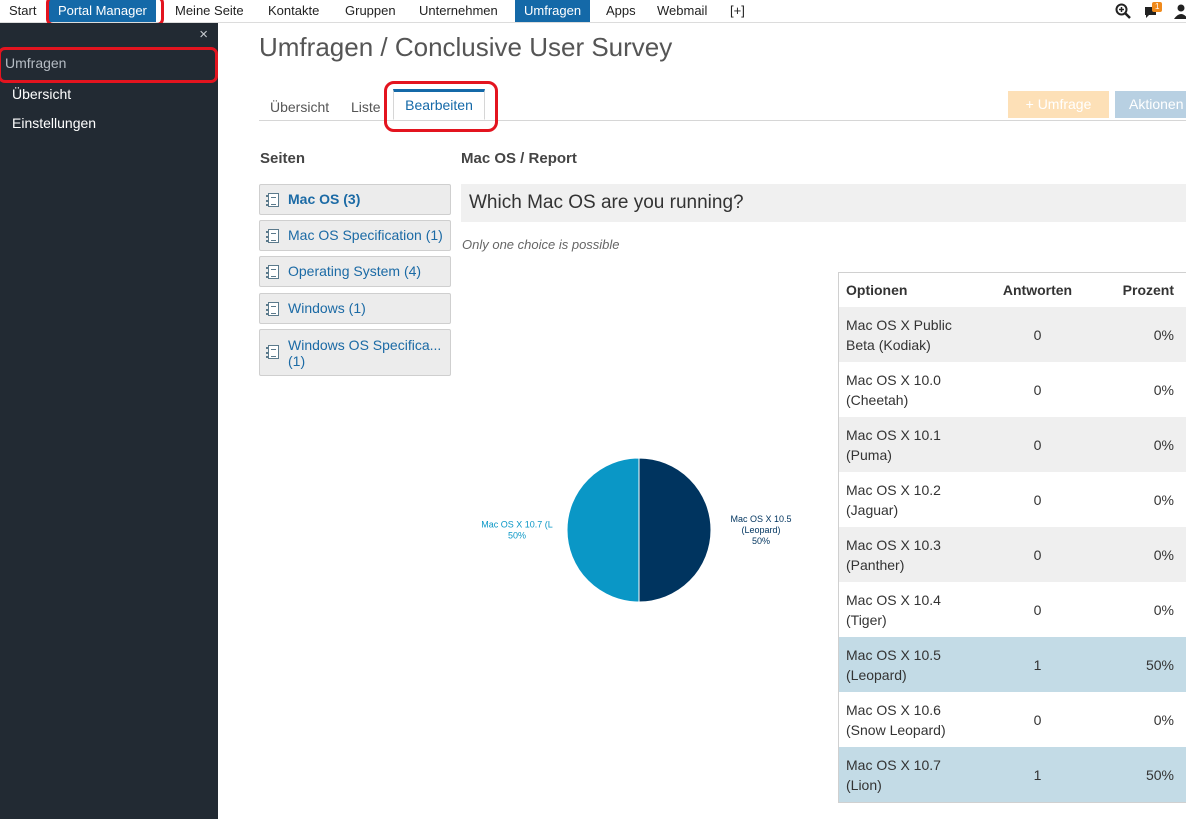  What do you see at coordinates (439, 104) in the screenshot?
I see `tab-bearbeiten: Bearbeiten` at bounding box center [439, 104].